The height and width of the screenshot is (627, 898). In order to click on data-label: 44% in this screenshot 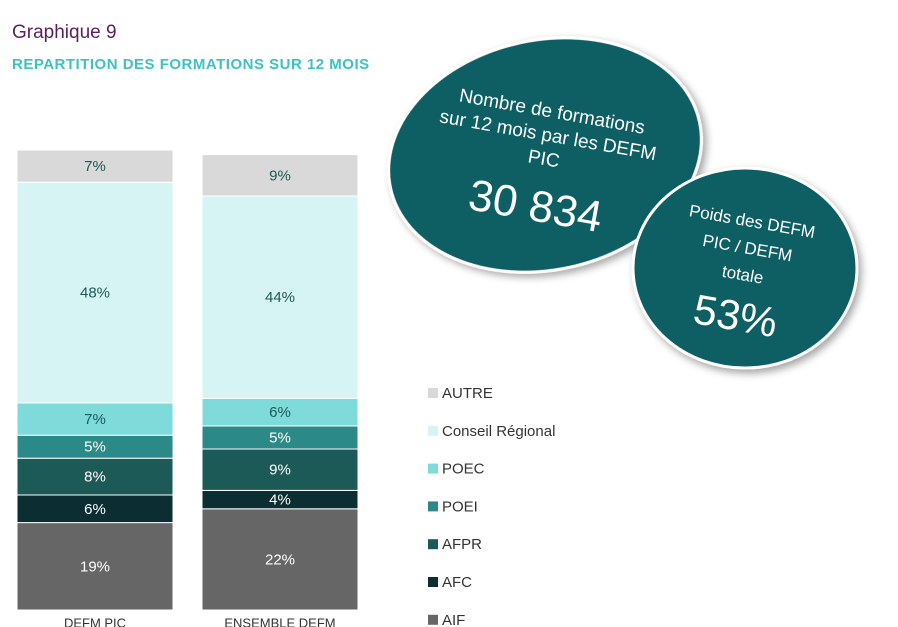, I will do `click(280, 297)`.